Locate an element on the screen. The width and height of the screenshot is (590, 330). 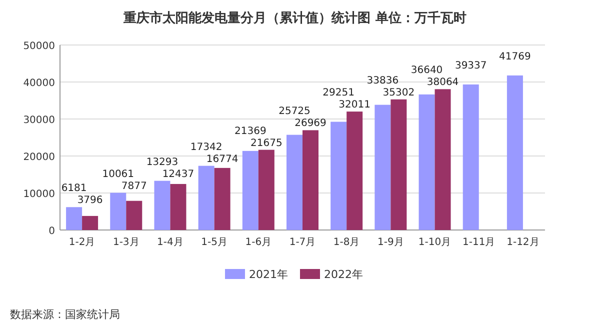
x-tick-label: 1-6月 is located at coordinates (258, 242).